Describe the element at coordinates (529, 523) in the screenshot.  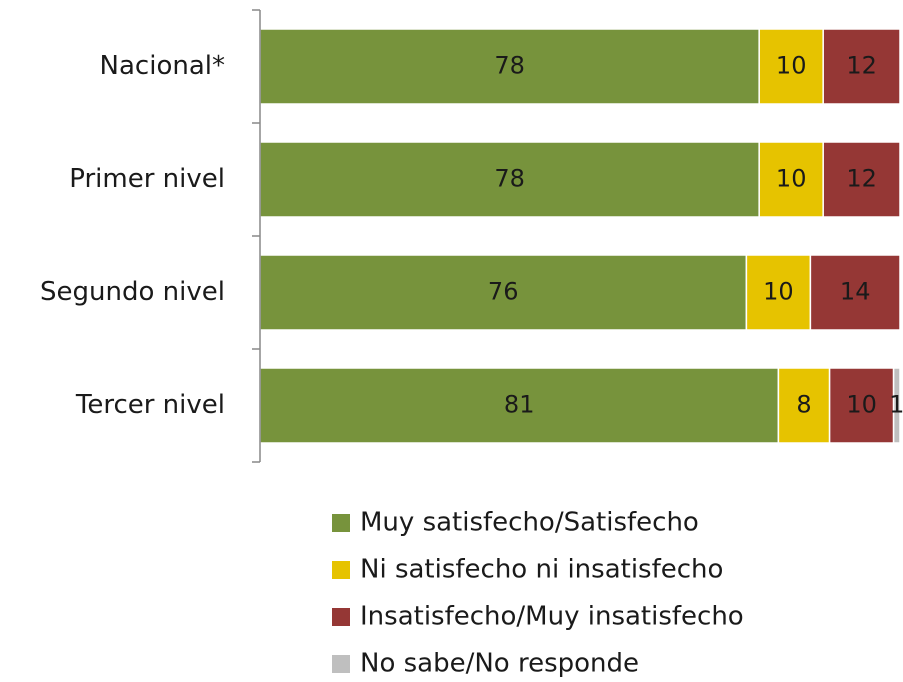
I see `legend-label: Muy satisfecho/Satisfecho` at that location.